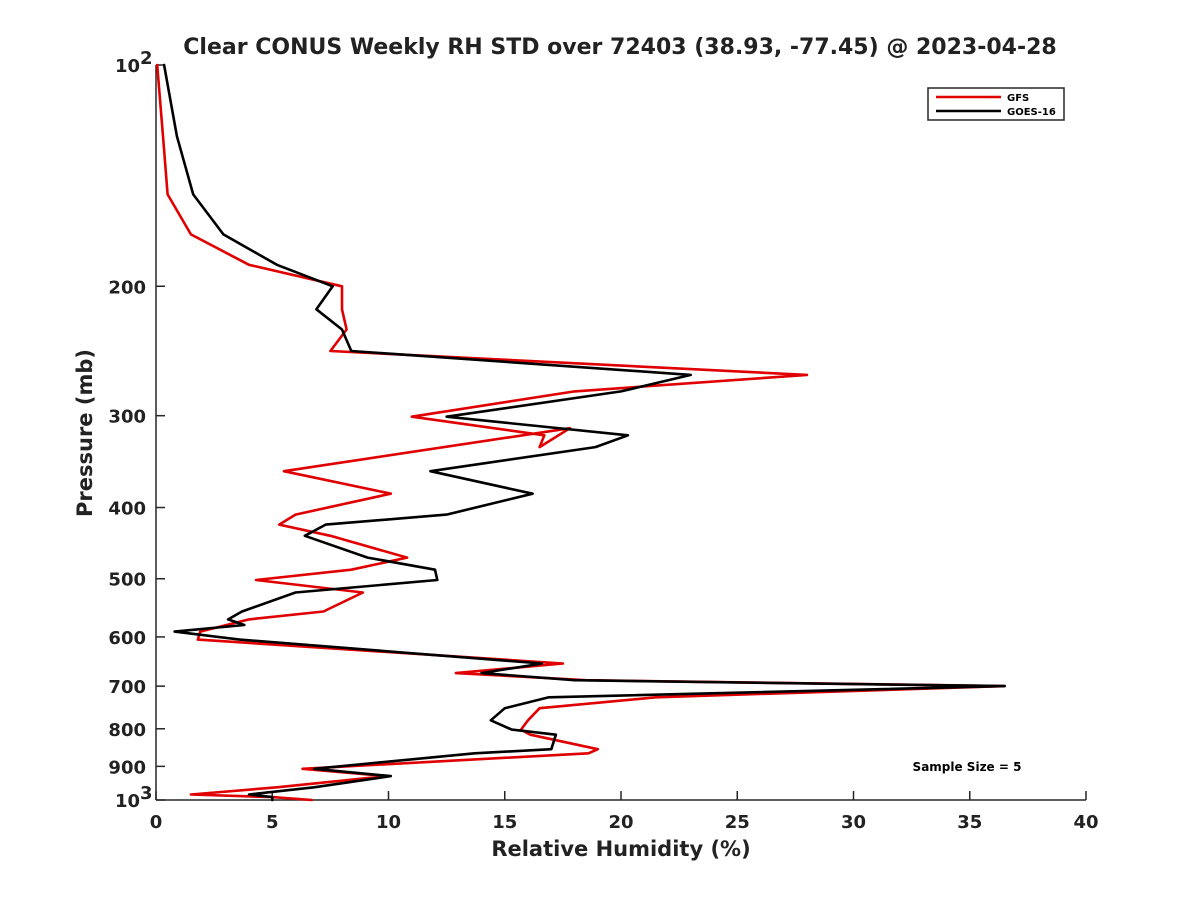 Image resolution: width=1200 pixels, height=900 pixels. I want to click on x-tick-label: 0, so click(156, 822).